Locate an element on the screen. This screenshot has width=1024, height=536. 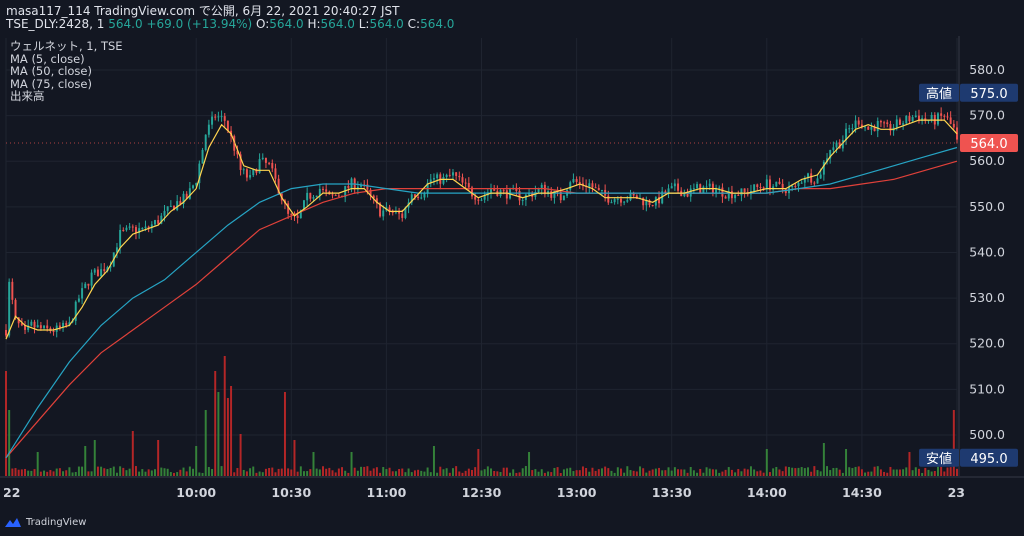
y-tick-label: 570.0 is located at coordinates (987, 115).